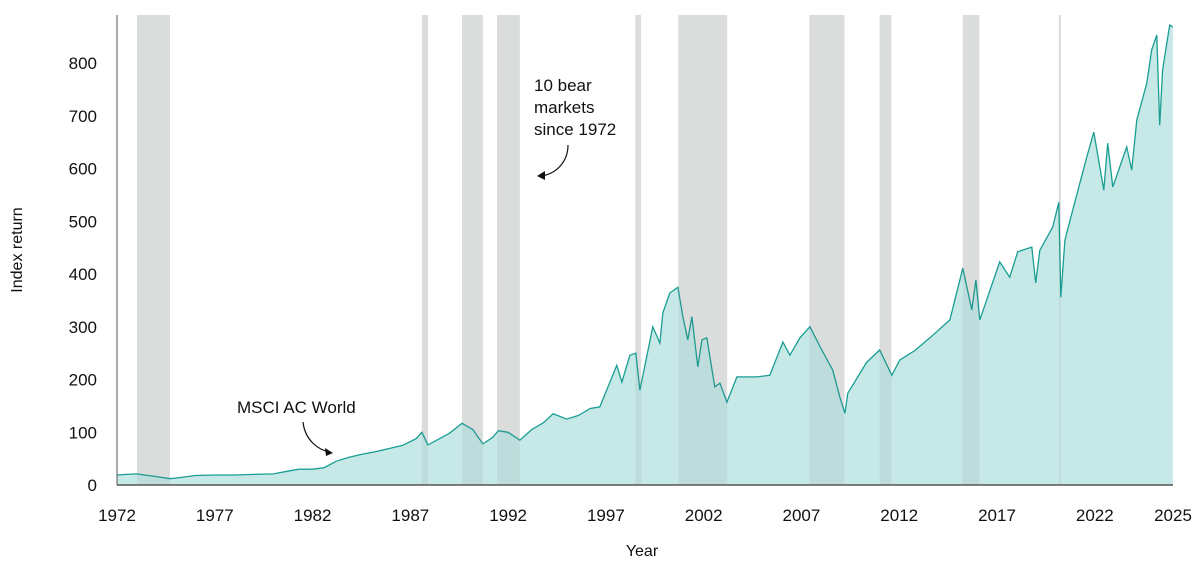  Describe the element at coordinates (802, 515) in the screenshot. I see `x-tick-label: 2007` at that location.